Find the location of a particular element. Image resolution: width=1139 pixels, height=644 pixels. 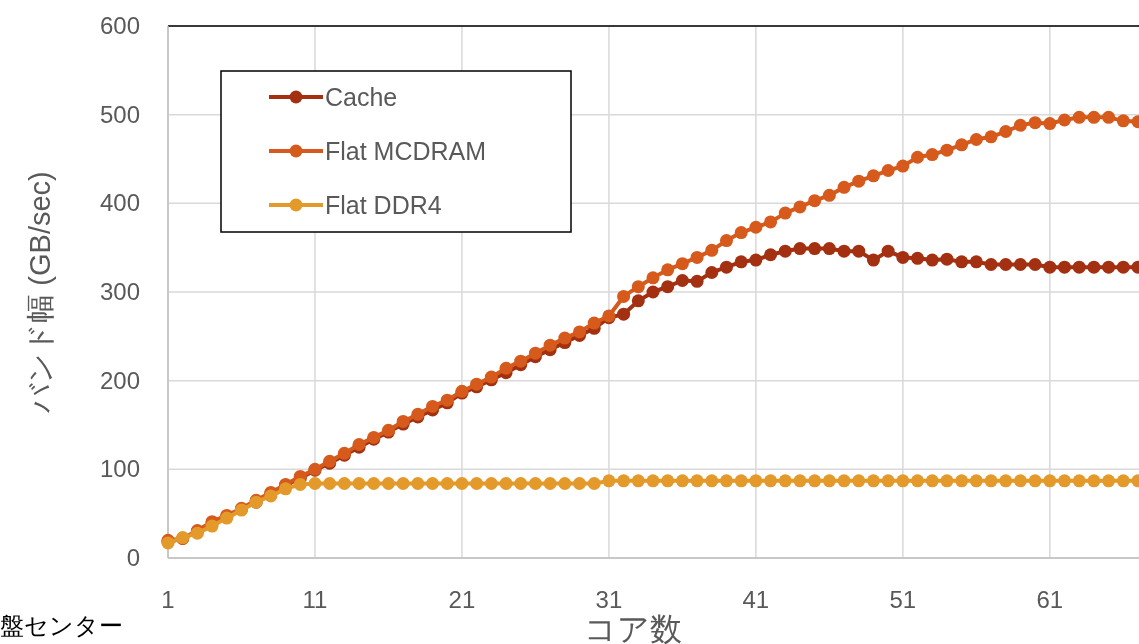

x-axis-title: コア数 is located at coordinates (633, 627).